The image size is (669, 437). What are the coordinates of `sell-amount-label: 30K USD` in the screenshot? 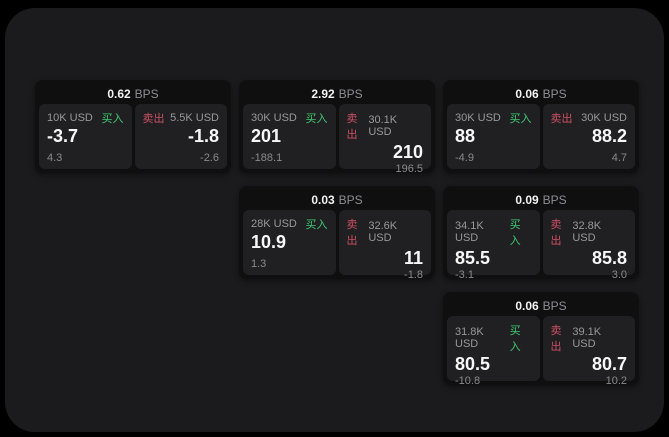 It's located at (604, 118).